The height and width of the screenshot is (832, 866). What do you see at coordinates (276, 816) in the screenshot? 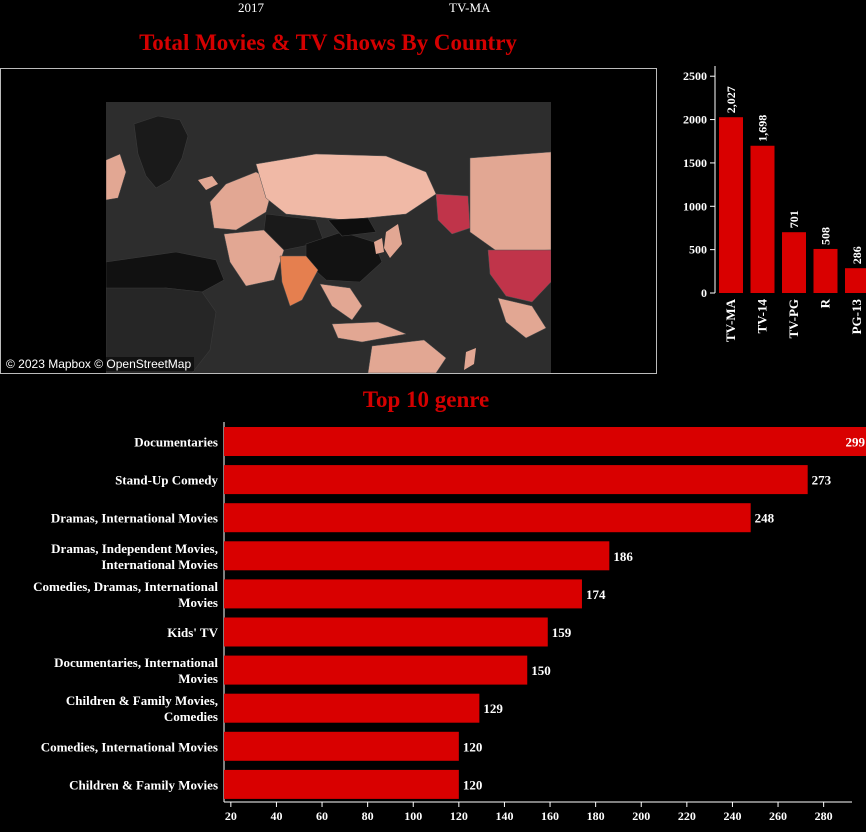
I see `genre-x-tick-label: 40` at bounding box center [276, 816].